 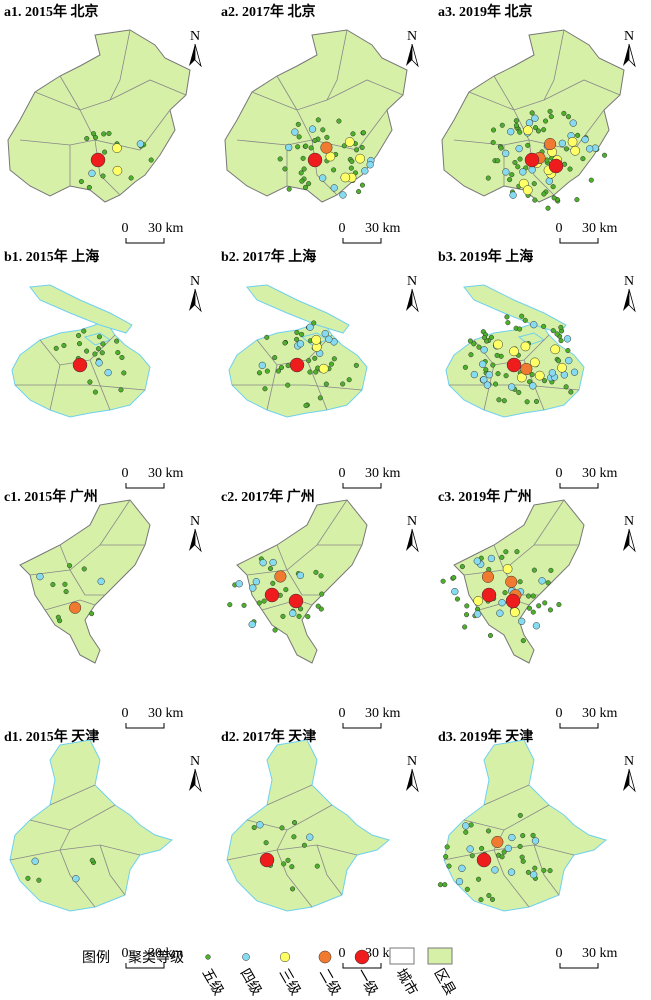 I want to click on scale-zero: 0, so click(x=559, y=473).